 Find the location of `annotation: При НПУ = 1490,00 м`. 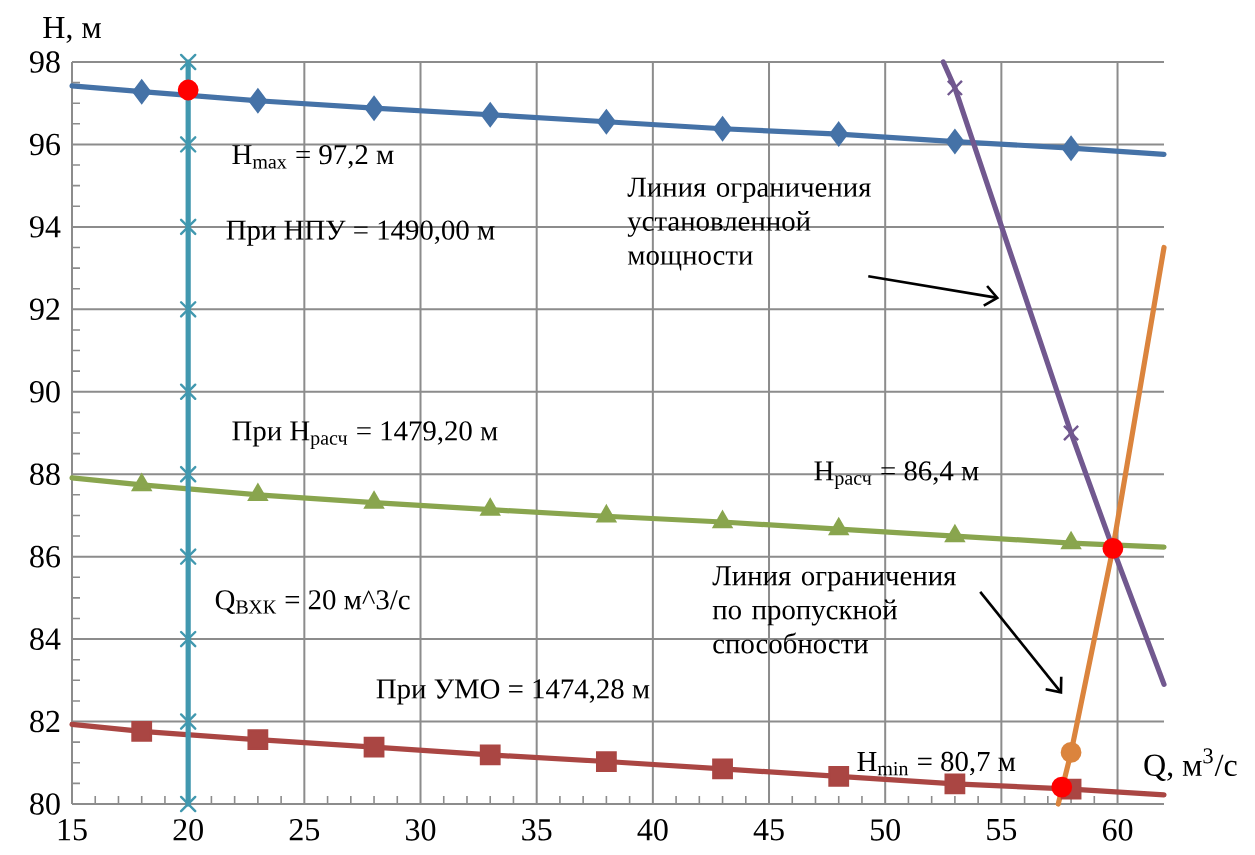

annotation: При НПУ = 1490,00 м is located at coordinates (360, 233).